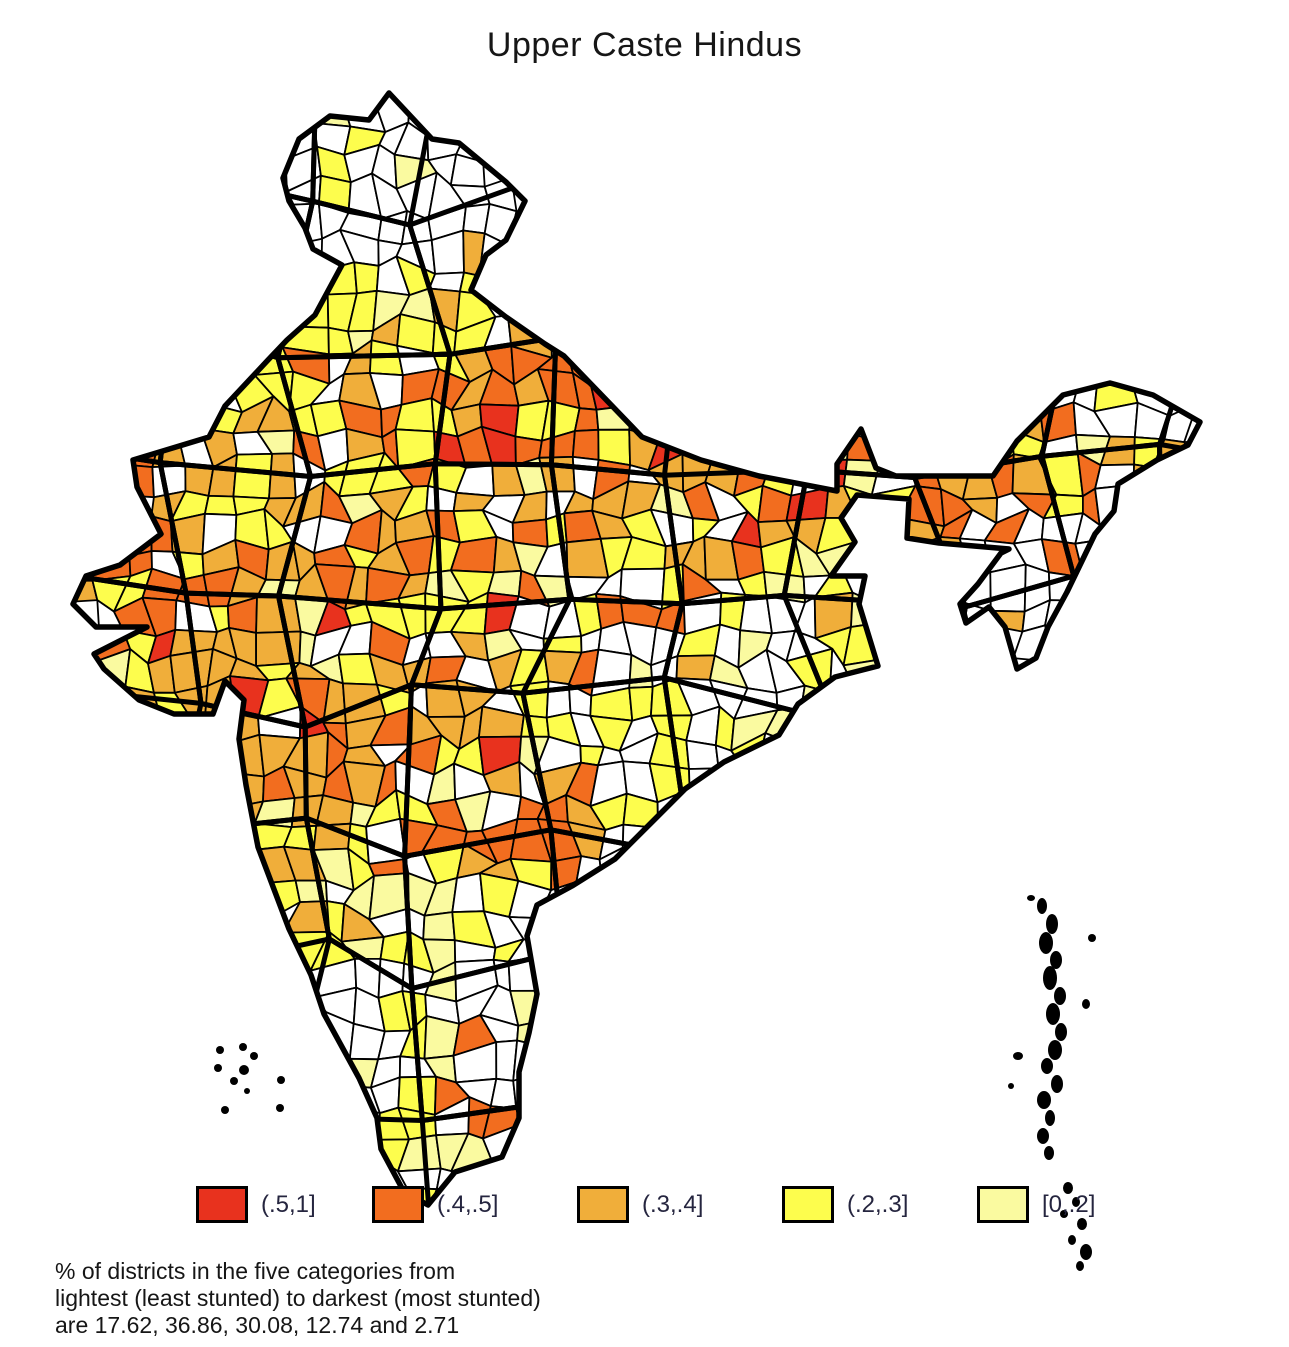 The width and height of the screenshot is (1289, 1347). I want to click on legend-item: (.3,.4], so click(640, 1204).